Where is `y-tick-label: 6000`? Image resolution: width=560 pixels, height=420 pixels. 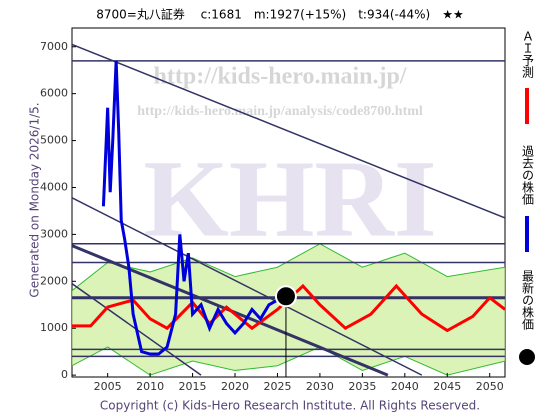
y-tick-label: 6000 is located at coordinates (54, 93).